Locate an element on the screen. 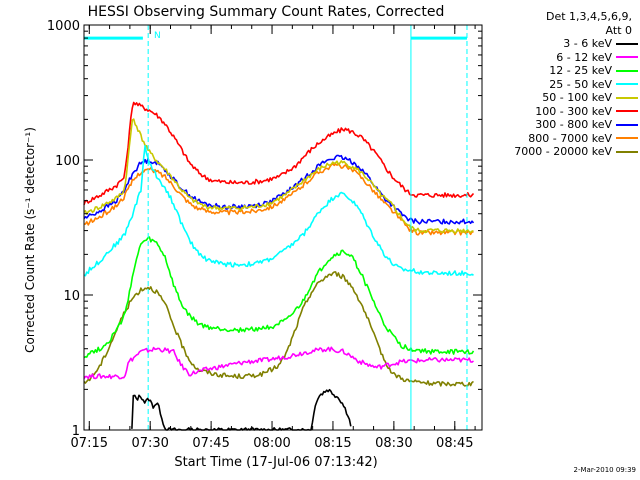 Image resolution: width=640 pixels, height=480 pixels. legend-entry: 7000 - 20000 keV is located at coordinates (562, 152).